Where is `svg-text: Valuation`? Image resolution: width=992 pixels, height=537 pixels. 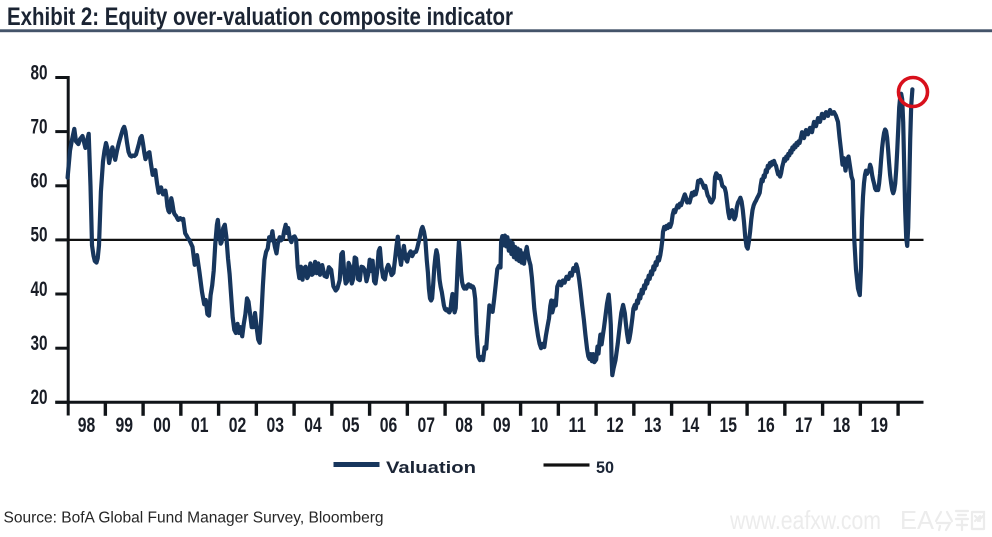 svg-text: Valuation is located at coordinates (431, 467).